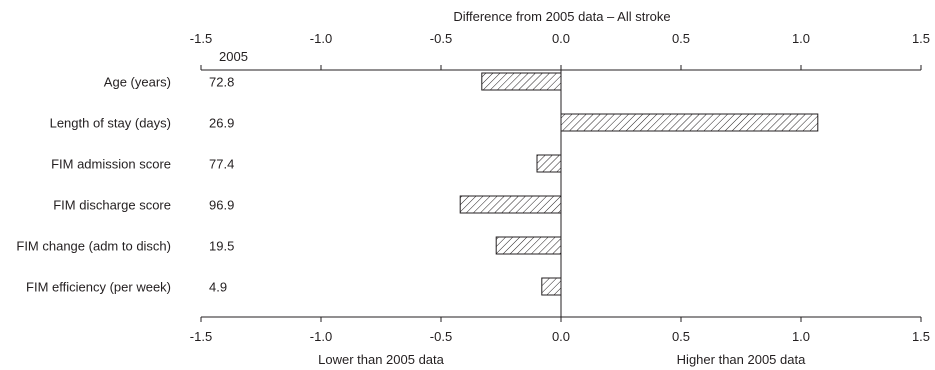 The width and height of the screenshot is (935, 370). I want to click on category-label: FIM efficiency (per week), so click(98, 287).